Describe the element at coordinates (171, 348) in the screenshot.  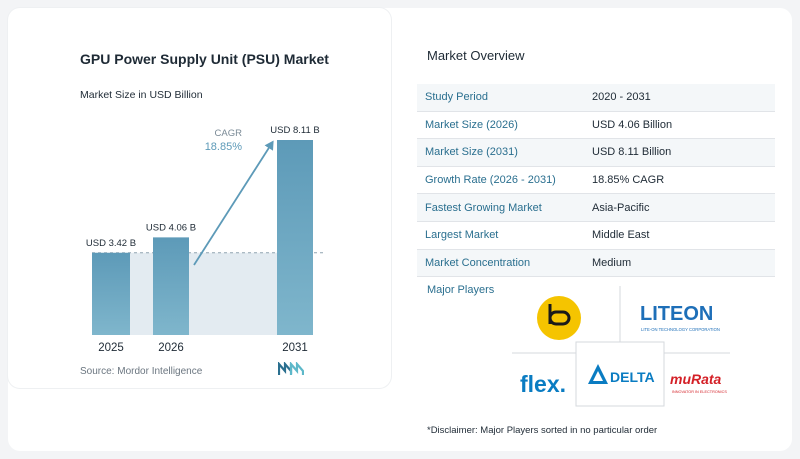
I see `x-tick-label-2026: 2026` at that location.